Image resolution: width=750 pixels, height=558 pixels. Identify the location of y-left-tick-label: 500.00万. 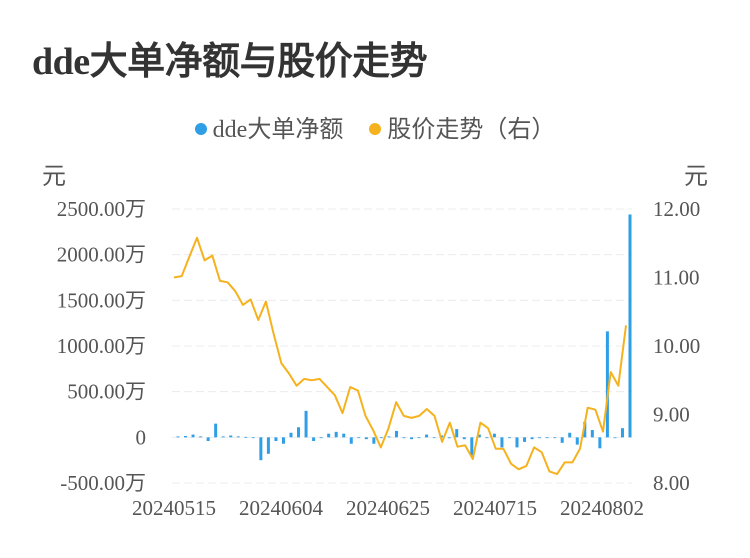
(106, 392).